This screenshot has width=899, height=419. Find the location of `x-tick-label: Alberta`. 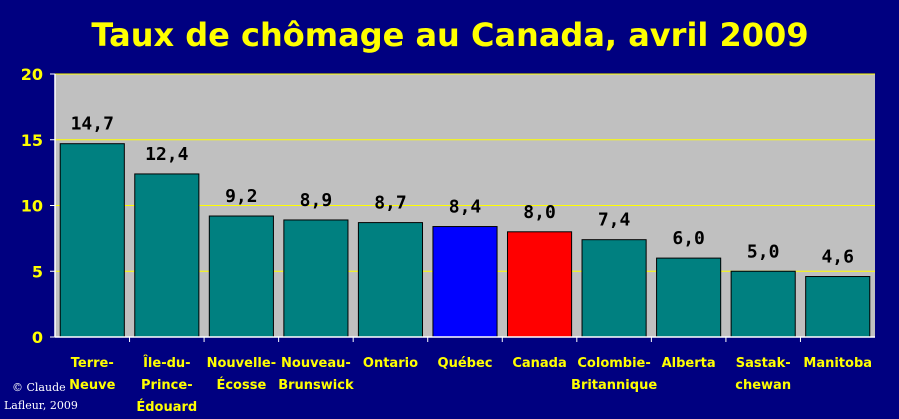

x-tick-label: Alberta is located at coordinates (689, 363).